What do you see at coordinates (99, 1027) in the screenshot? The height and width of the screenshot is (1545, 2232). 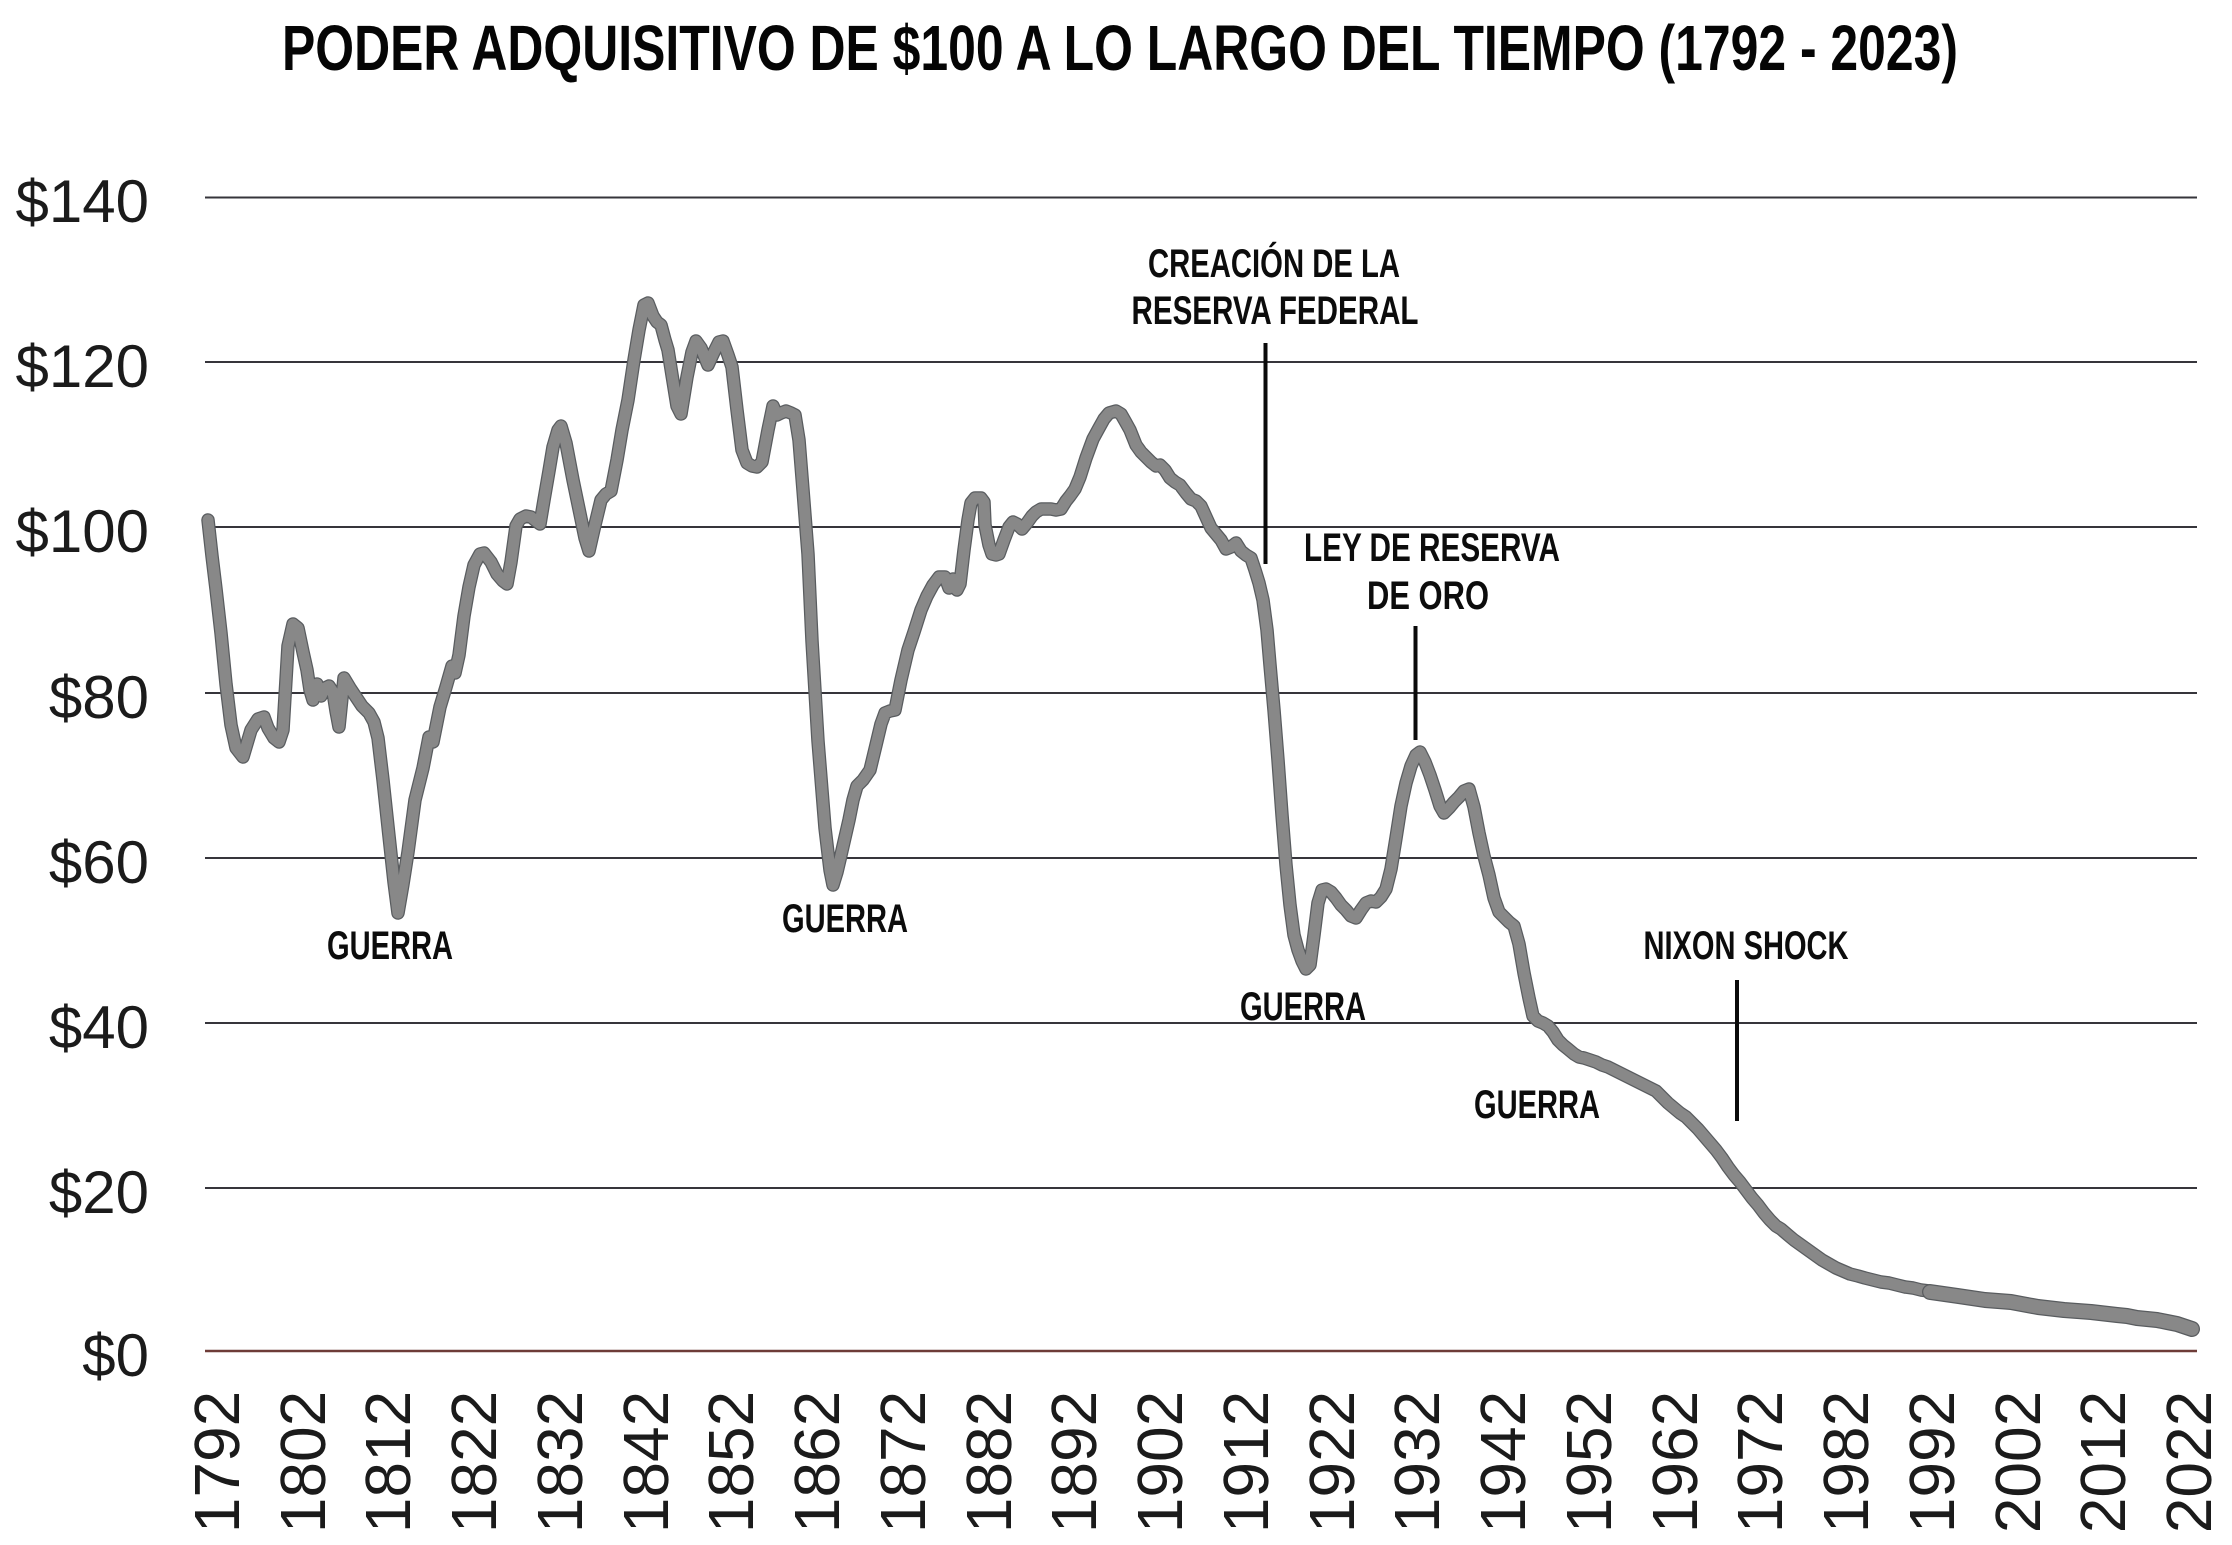 I see `svg-text: $40` at bounding box center [99, 1027].